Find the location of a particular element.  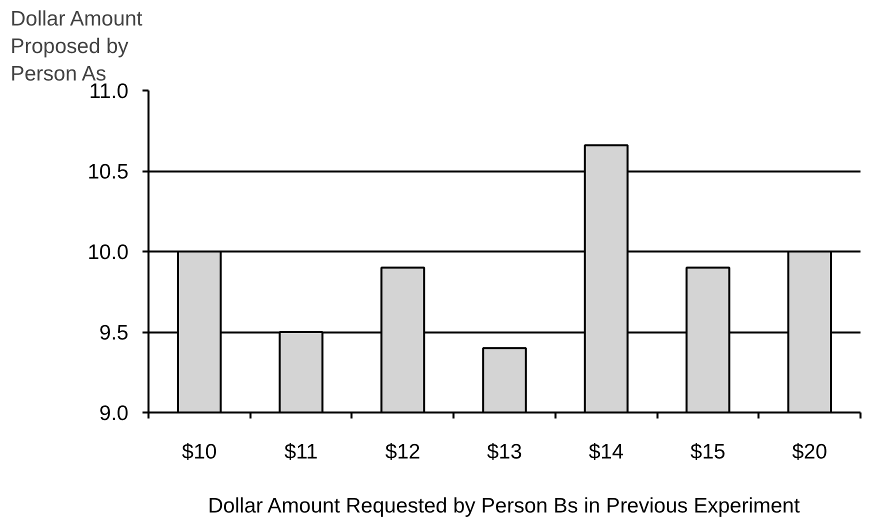

x-tick-label: $12 is located at coordinates (402, 452).